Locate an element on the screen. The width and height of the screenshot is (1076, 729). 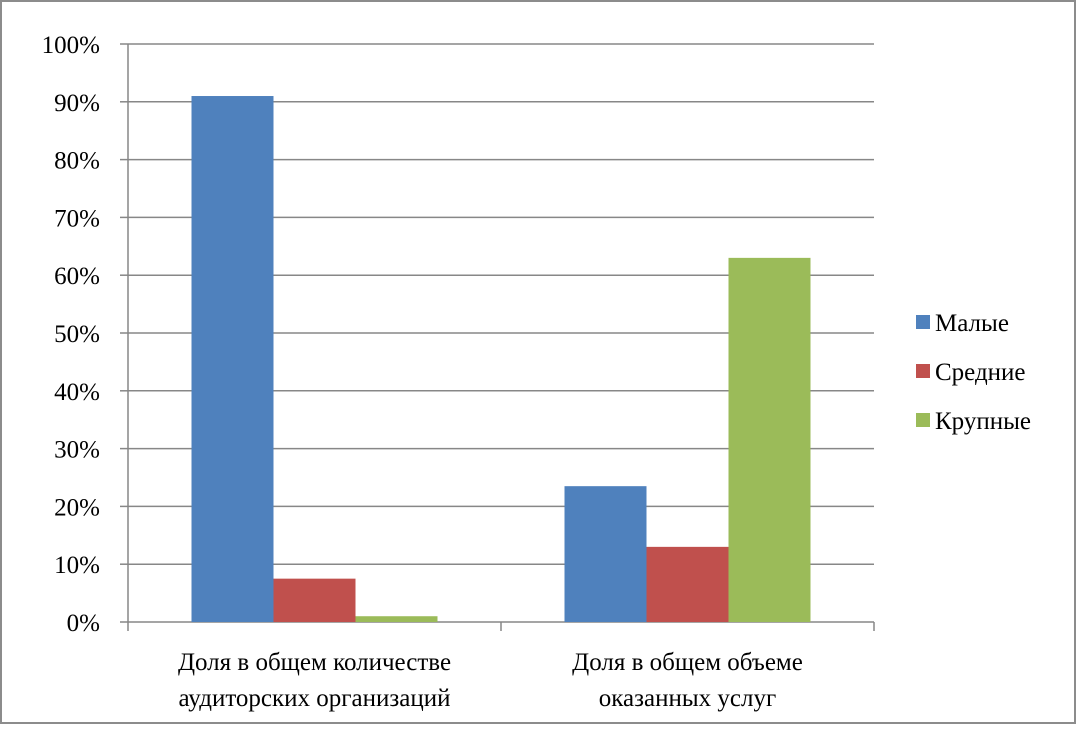
legend: Малые Средние Крупные is located at coordinates (973, 372).